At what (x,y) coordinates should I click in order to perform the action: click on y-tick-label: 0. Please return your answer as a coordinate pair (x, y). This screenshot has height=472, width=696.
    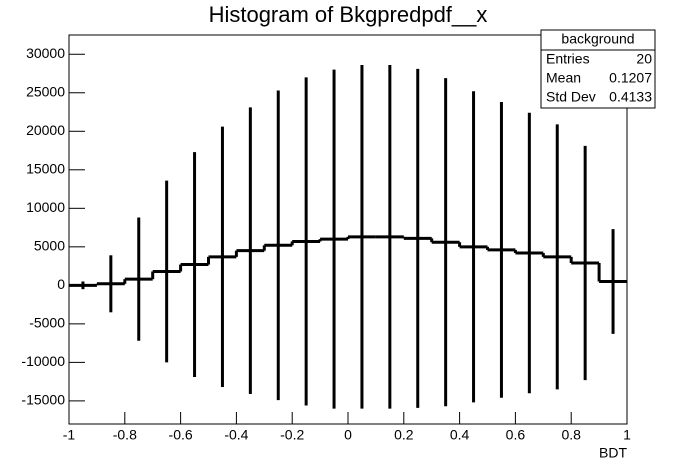
    Looking at the image, I should click on (61, 284).